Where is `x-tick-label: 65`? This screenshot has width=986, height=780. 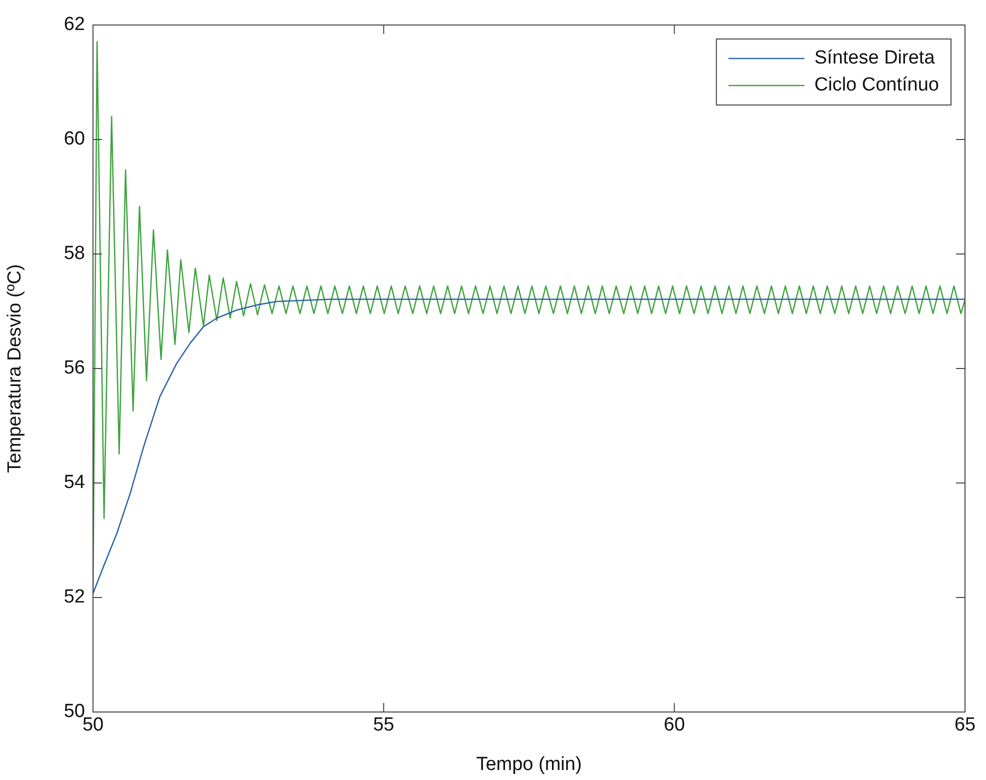 x-tick-label: 65 is located at coordinates (965, 725).